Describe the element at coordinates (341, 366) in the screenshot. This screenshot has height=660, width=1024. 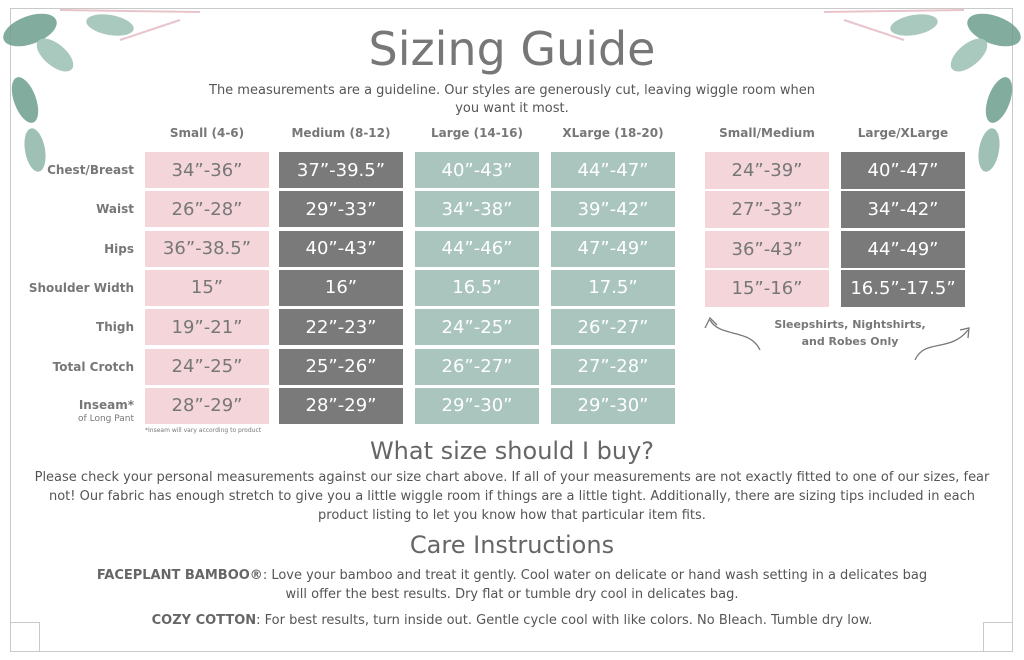
I see `size-cell: 25”-26”` at that location.